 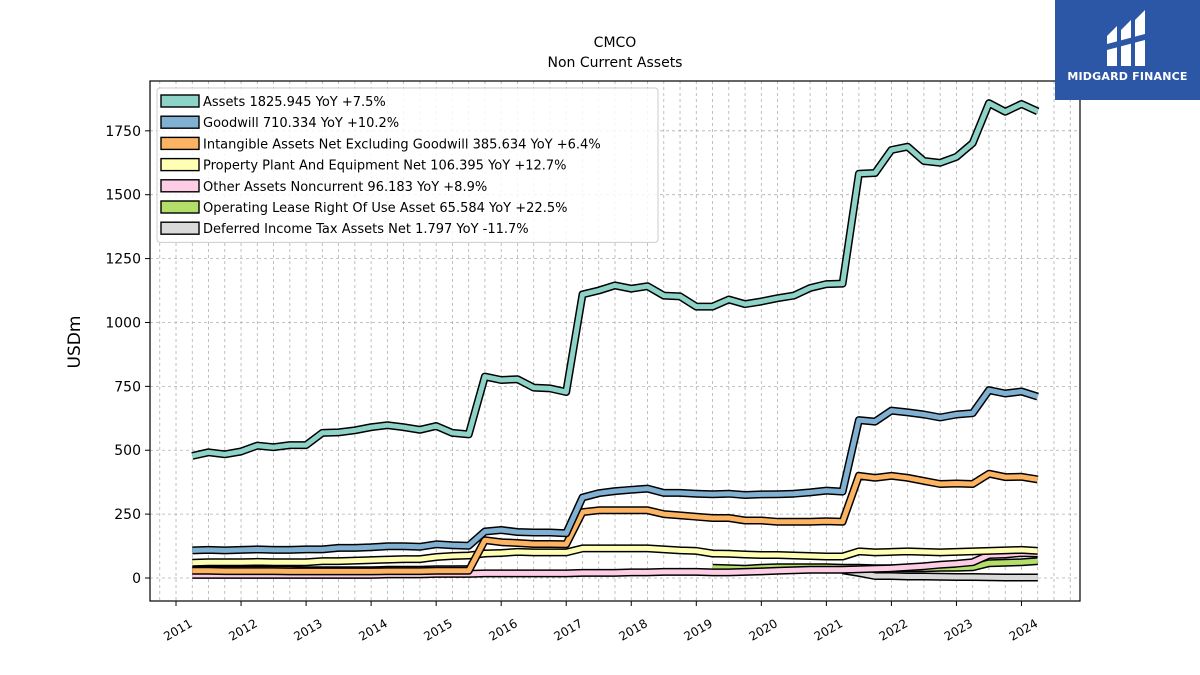 What do you see at coordinates (893, 629) in the screenshot?
I see `x-tick-label: 2022` at bounding box center [893, 629].